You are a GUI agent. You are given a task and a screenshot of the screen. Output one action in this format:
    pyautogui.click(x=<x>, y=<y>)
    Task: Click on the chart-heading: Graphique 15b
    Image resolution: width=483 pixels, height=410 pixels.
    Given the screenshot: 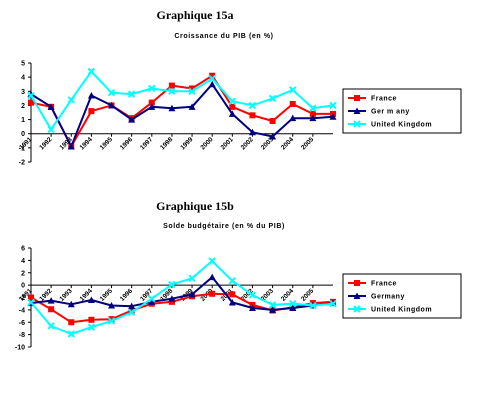 What is the action you would take?
    pyautogui.click(x=195, y=206)
    